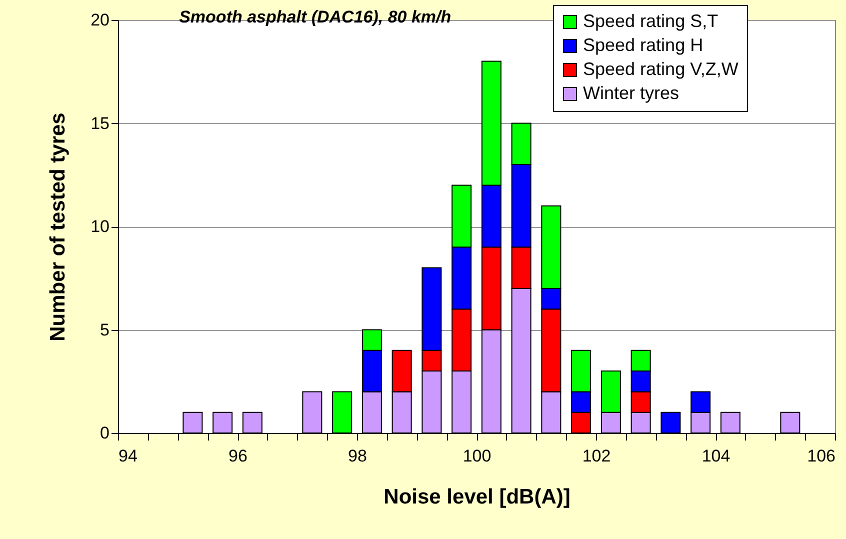 This screenshot has width=846, height=539. Describe the element at coordinates (100, 226) in the screenshot. I see `y-tick-label: 10` at that location.